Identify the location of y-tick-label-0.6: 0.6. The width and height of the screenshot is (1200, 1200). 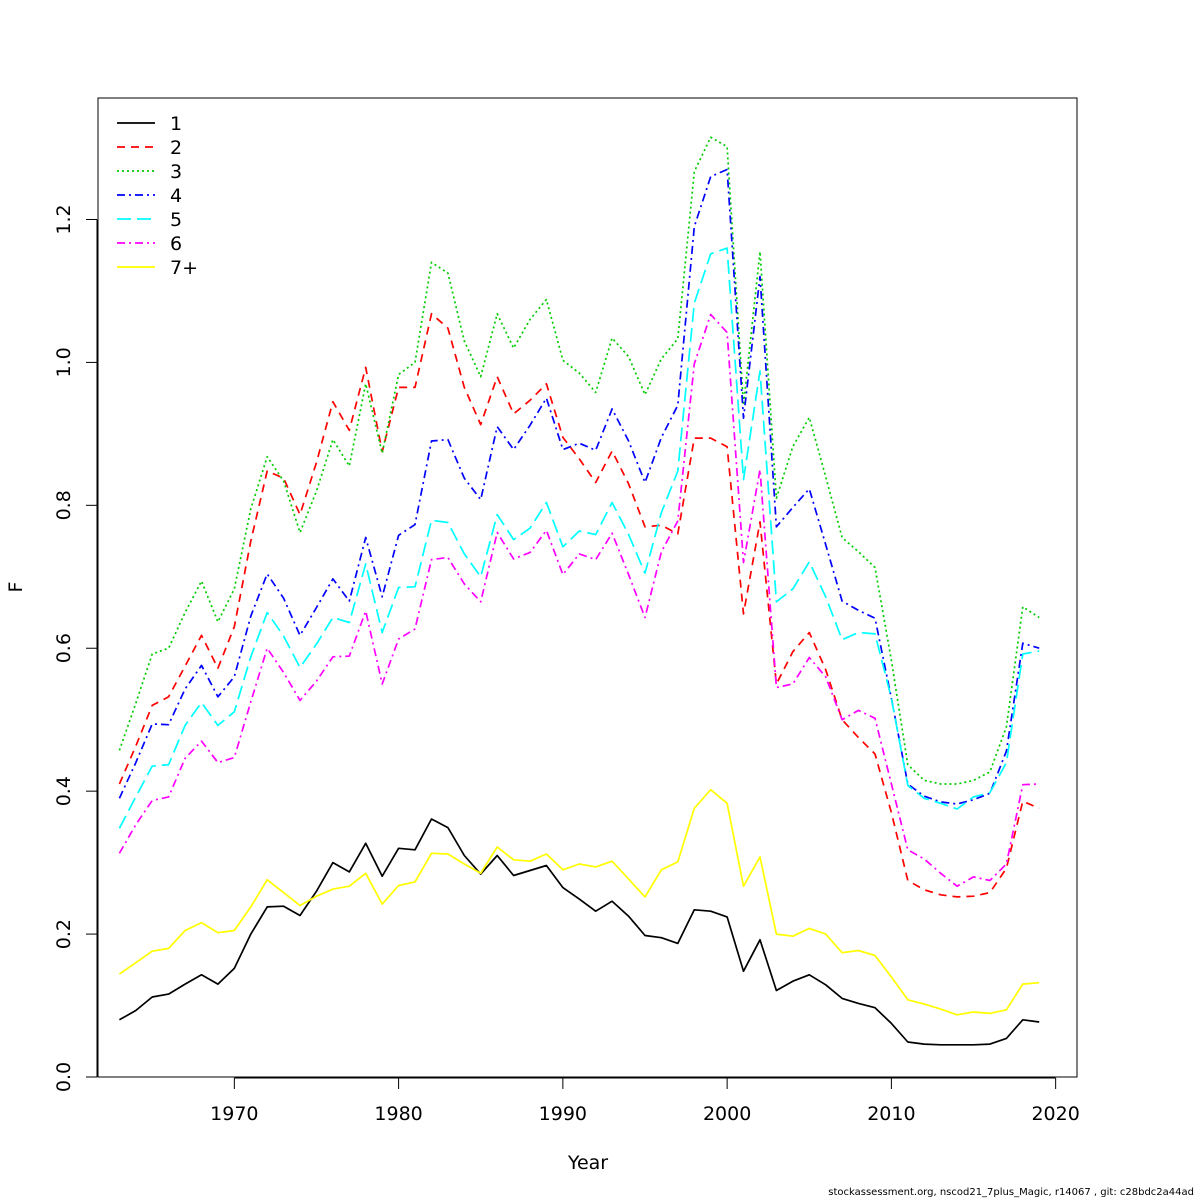
(64, 648).